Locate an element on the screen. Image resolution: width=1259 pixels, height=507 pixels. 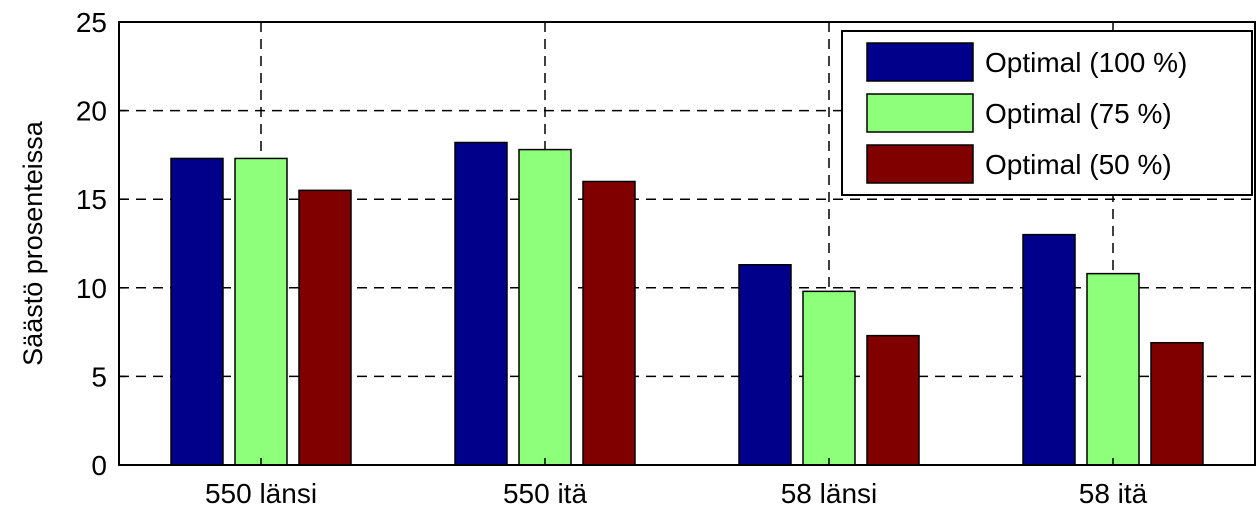
y-tick-label: 10 is located at coordinates (91, 288).